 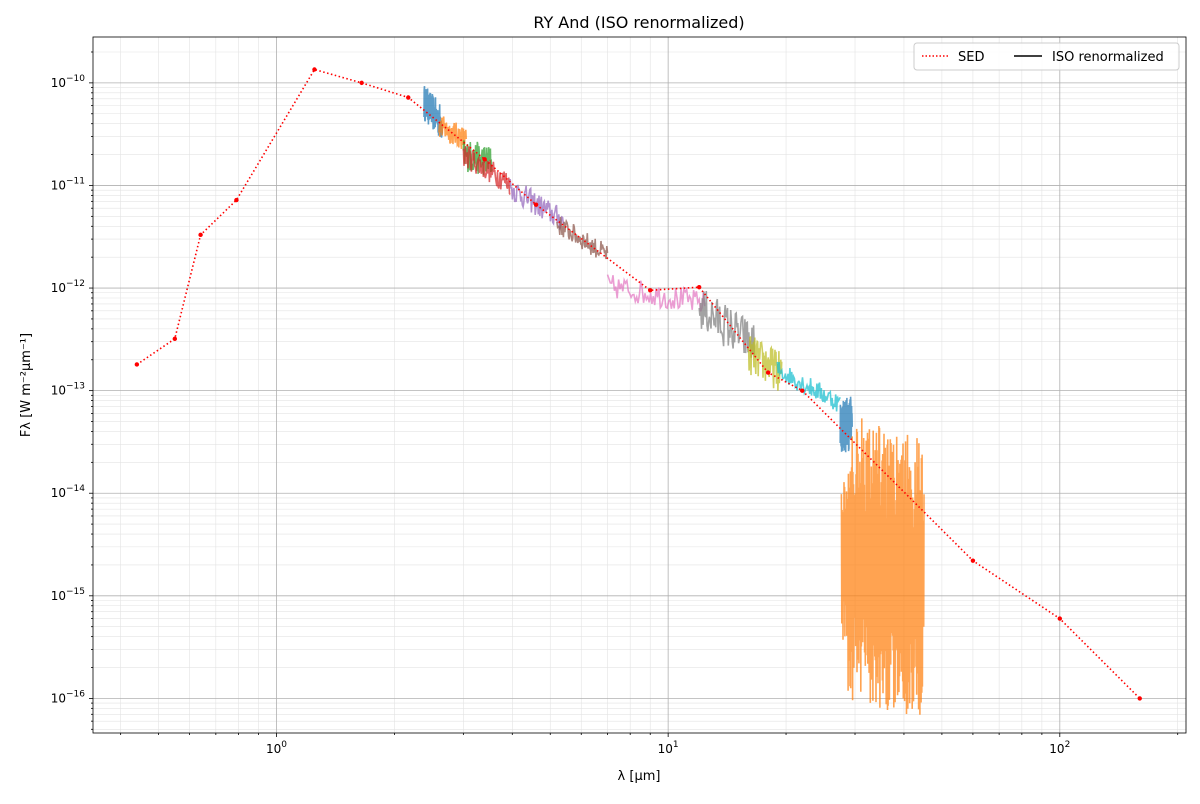 I want to click on chart-legend: SED ISO renormalized, so click(x=1046, y=56).